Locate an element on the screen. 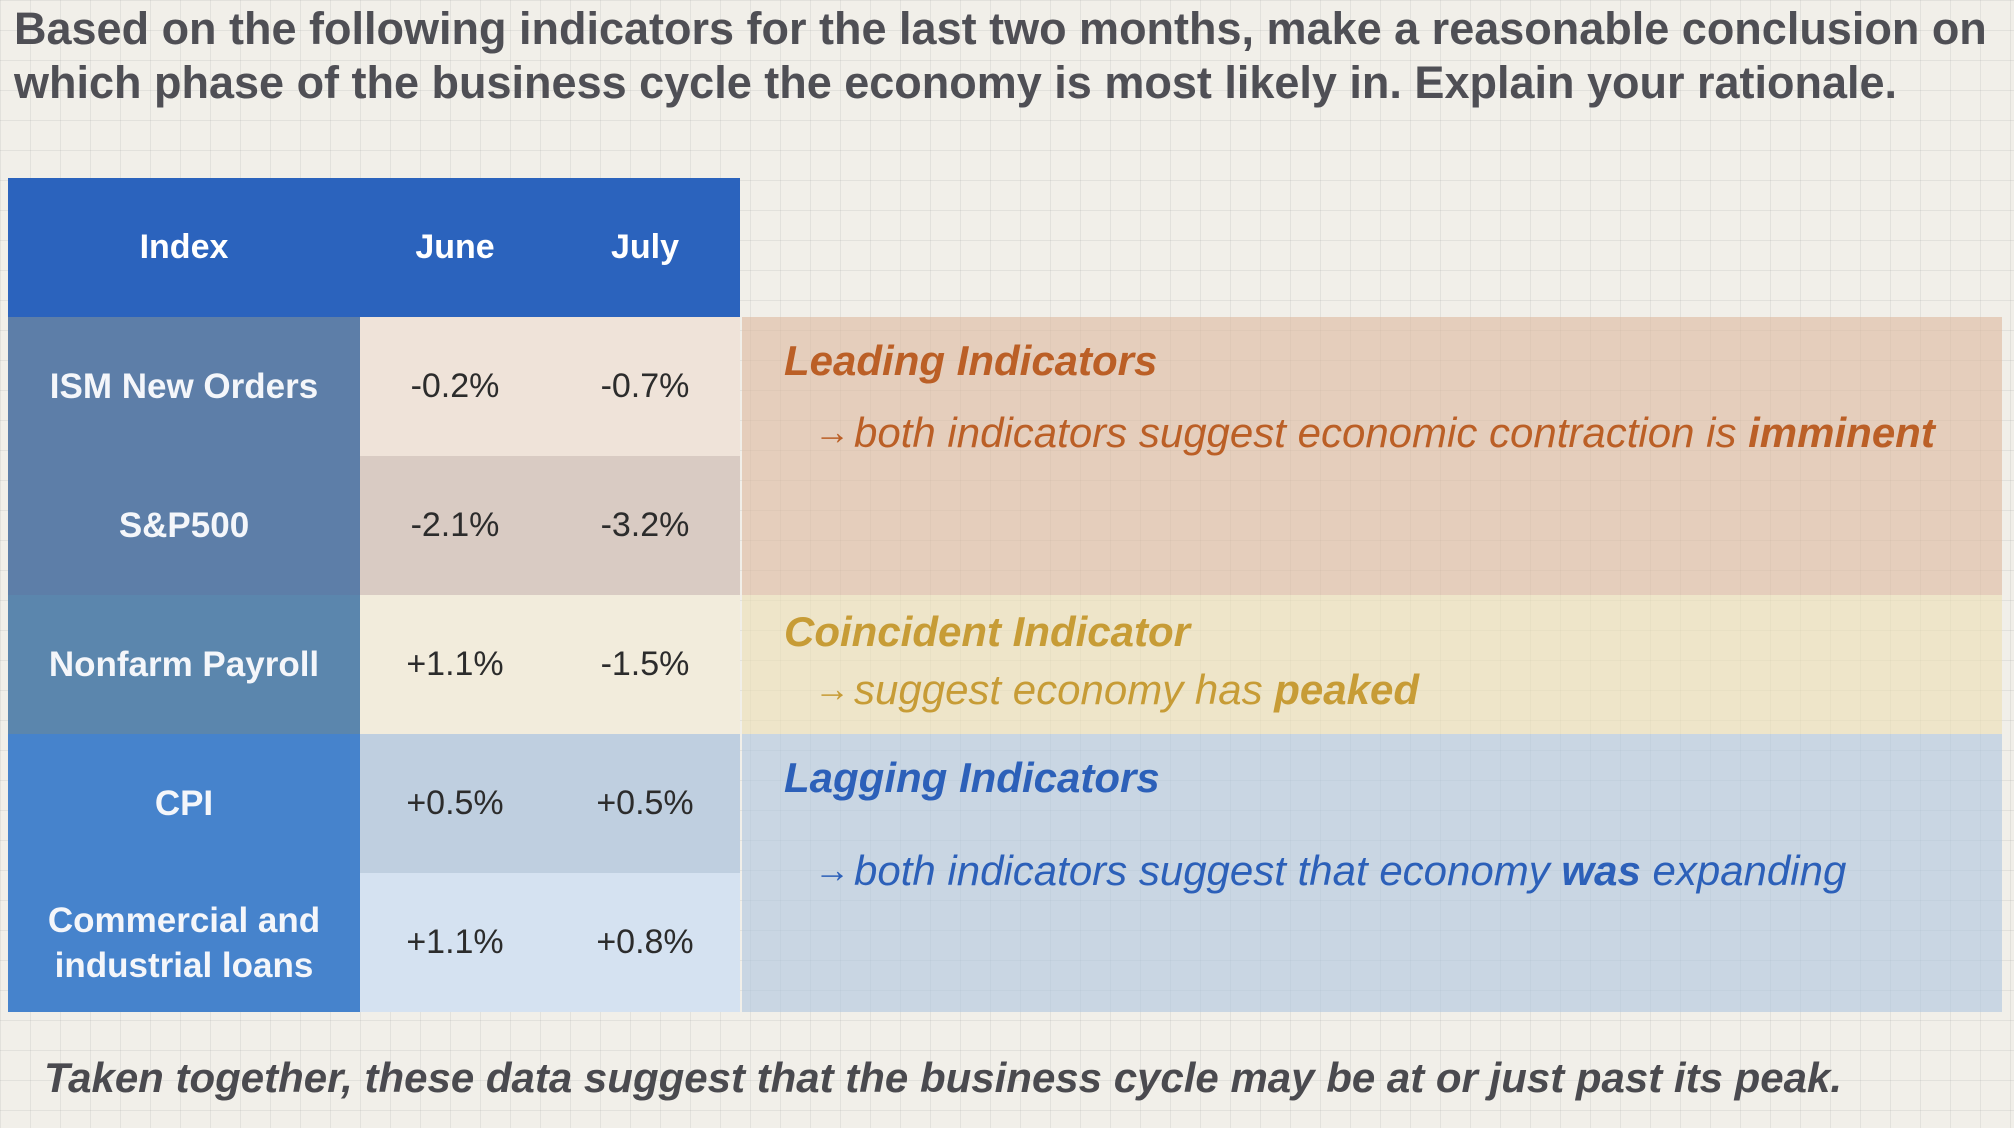 The image size is (2014, 1128). table-row: ISM New Orders -0.2% -0.7% is located at coordinates (374, 386).